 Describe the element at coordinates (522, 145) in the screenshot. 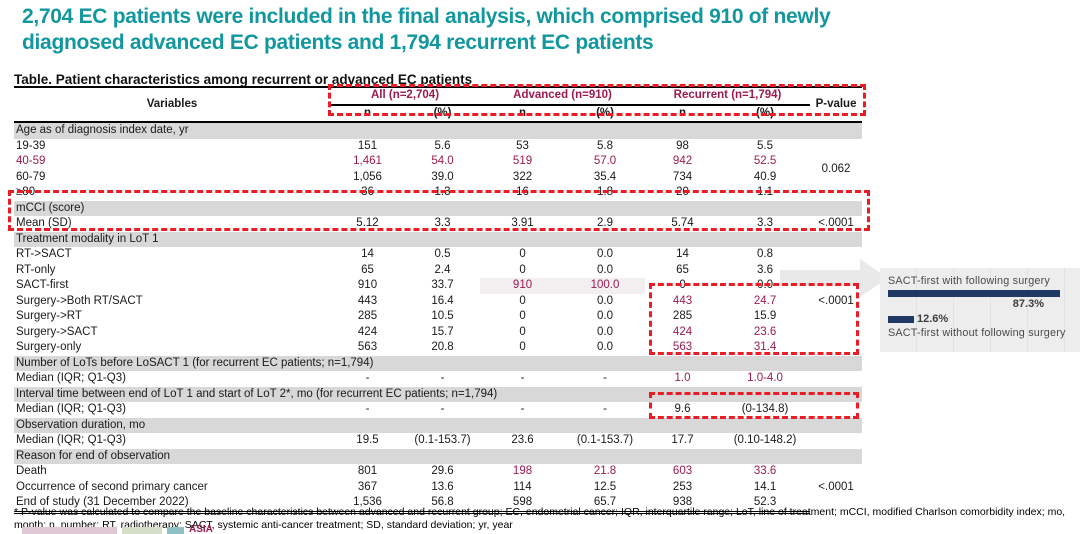

I see `cell: 53` at that location.